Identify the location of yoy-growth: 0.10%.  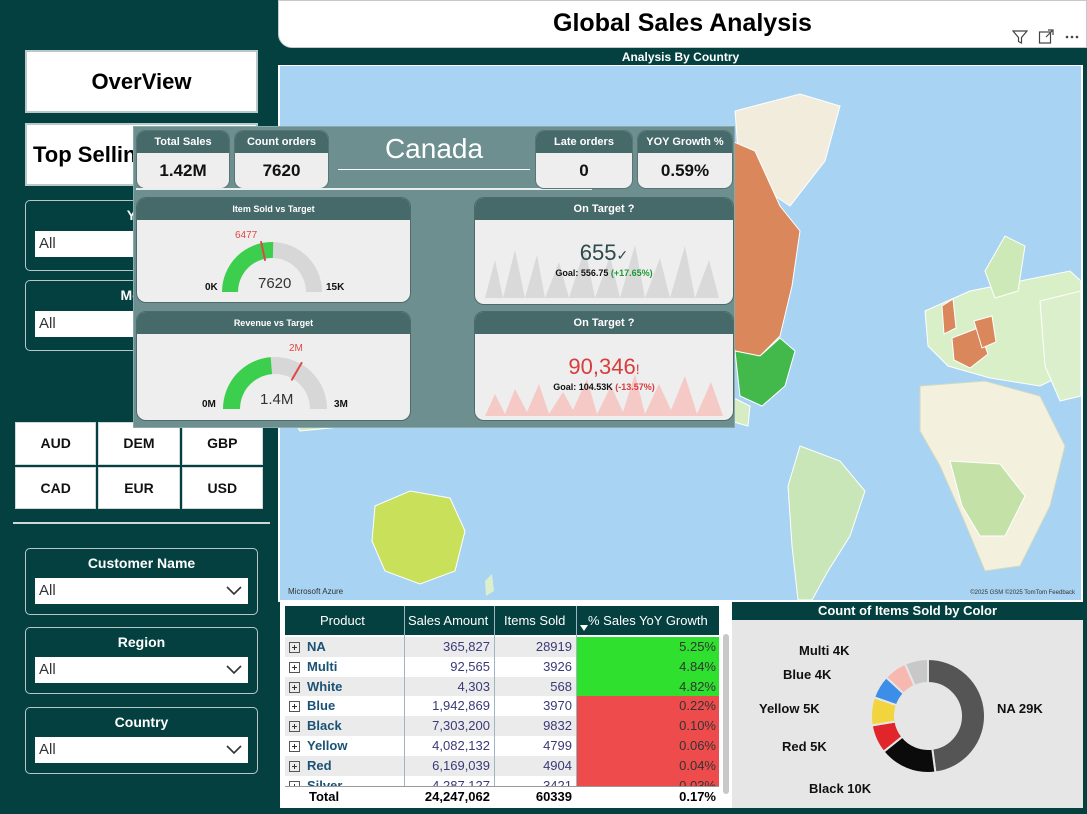
(648, 726).